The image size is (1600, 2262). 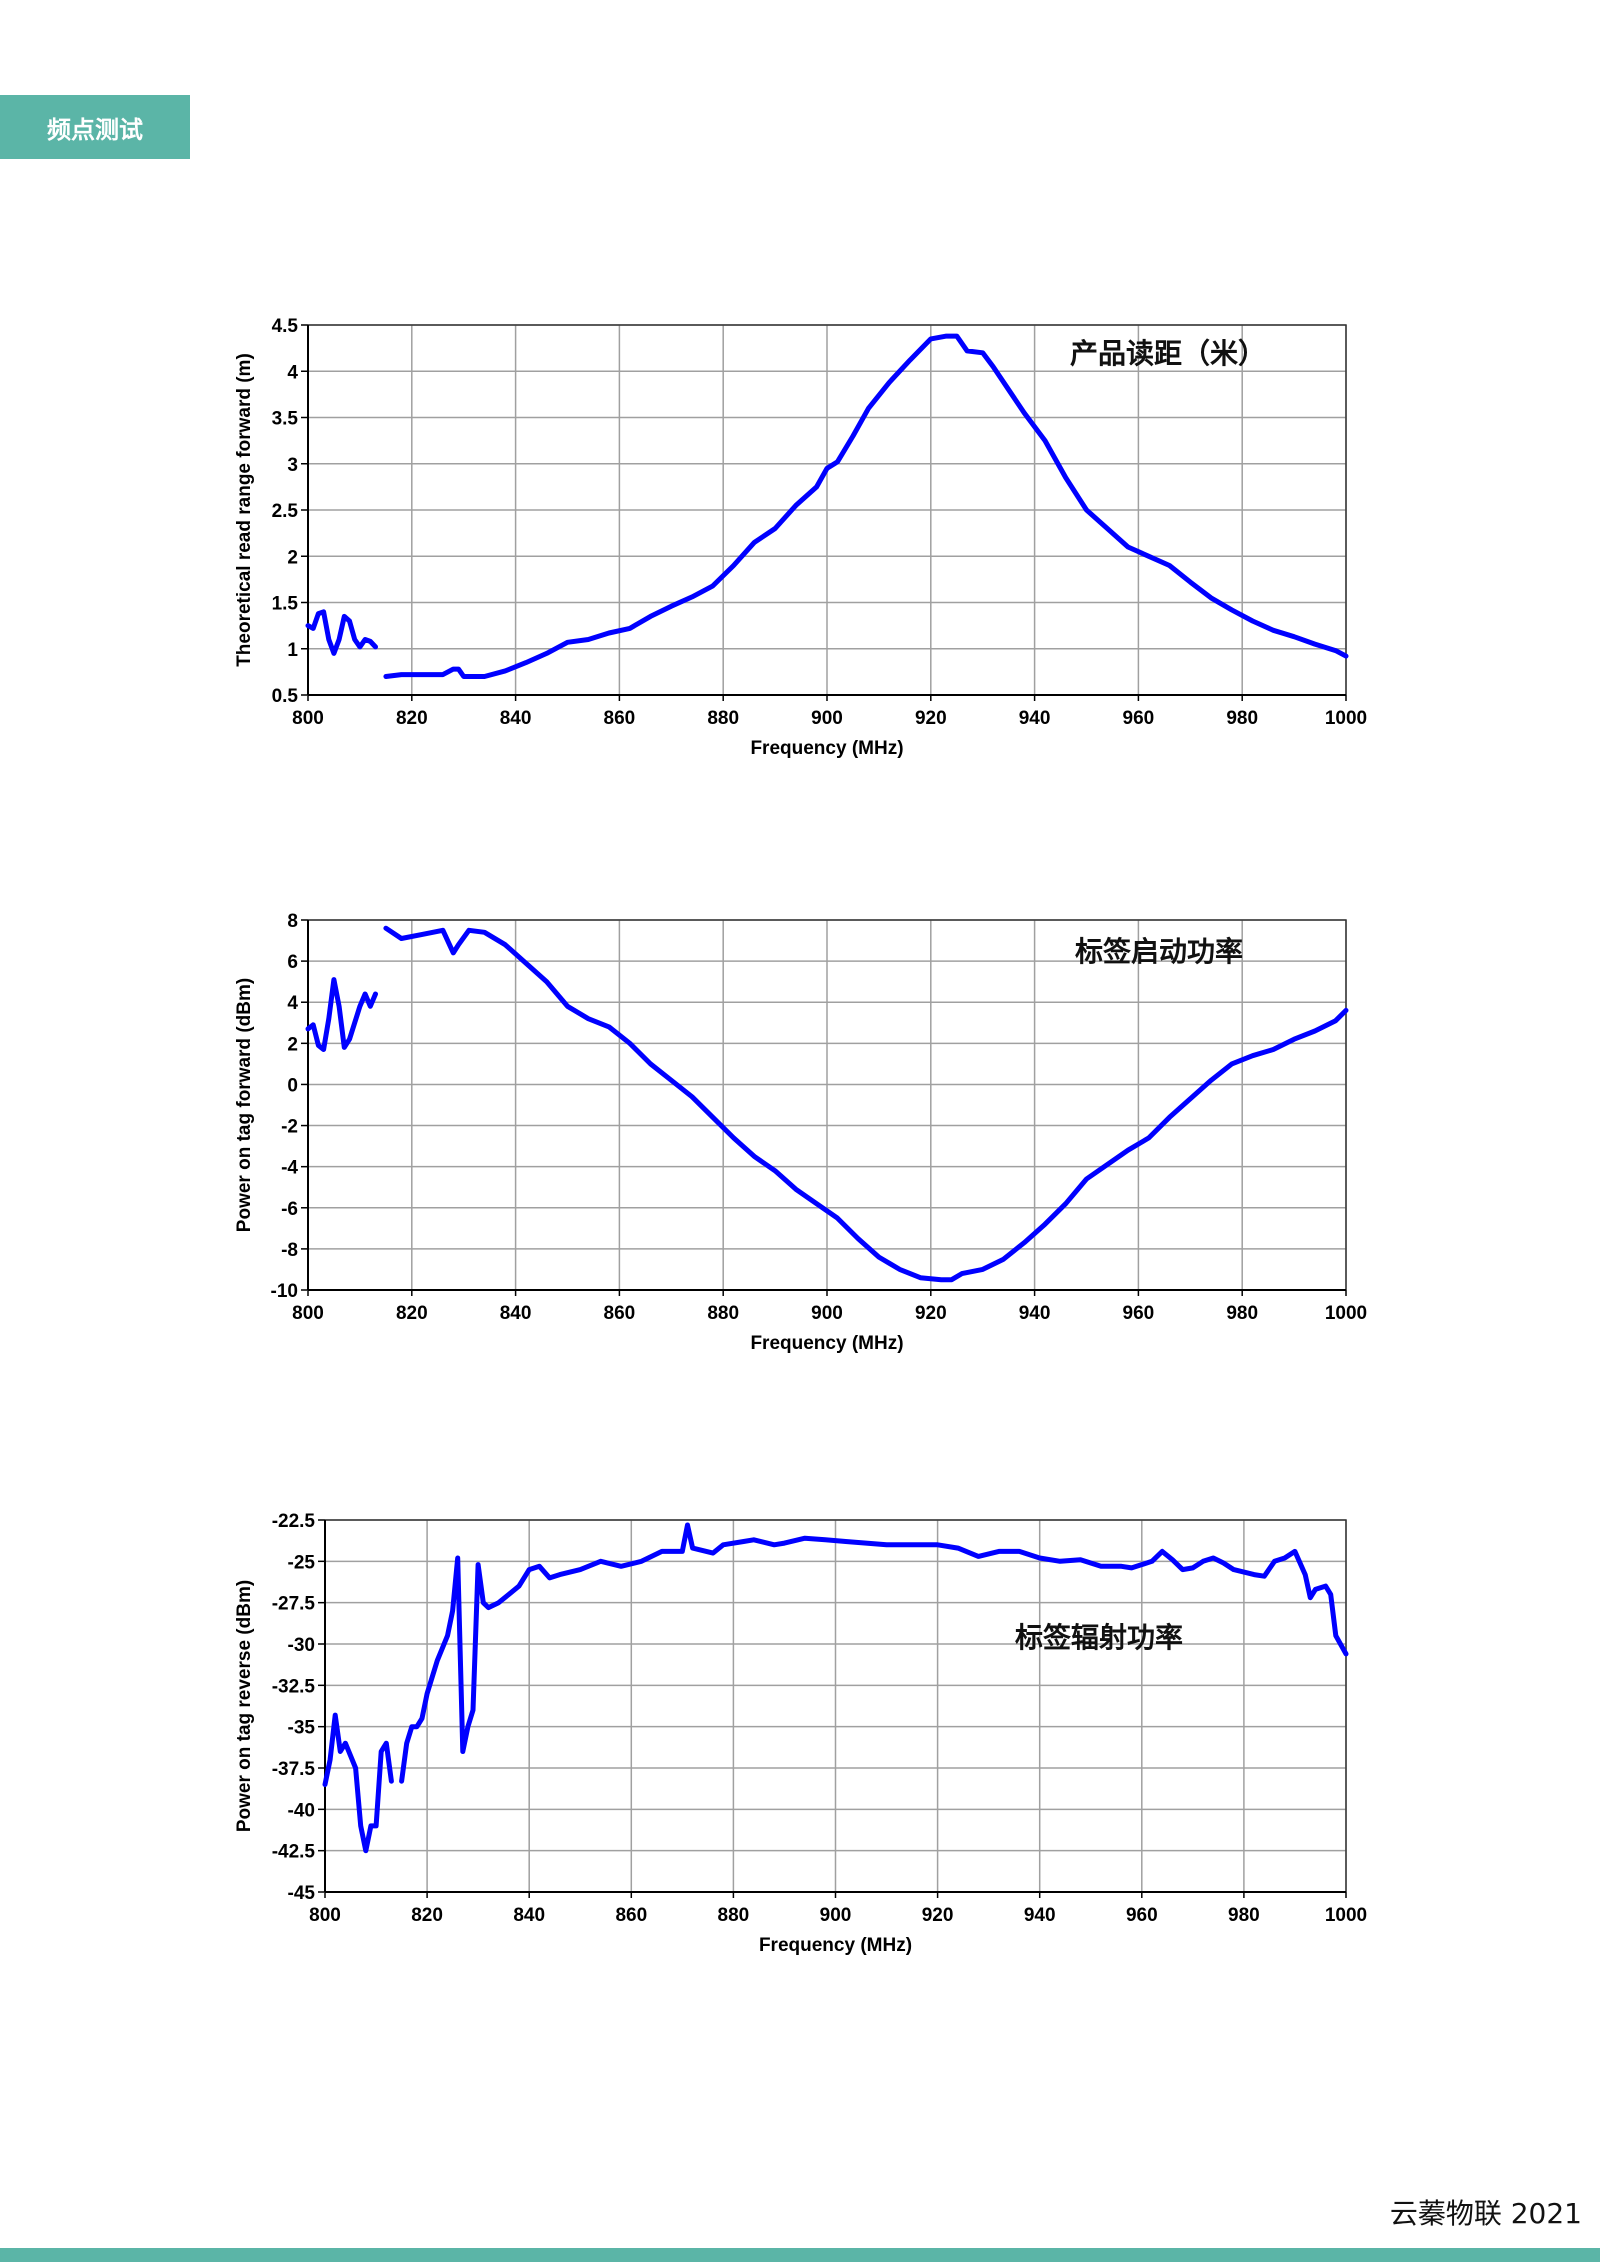 What do you see at coordinates (294, 1521) in the screenshot?
I see `y-tick-label: -22.5` at bounding box center [294, 1521].